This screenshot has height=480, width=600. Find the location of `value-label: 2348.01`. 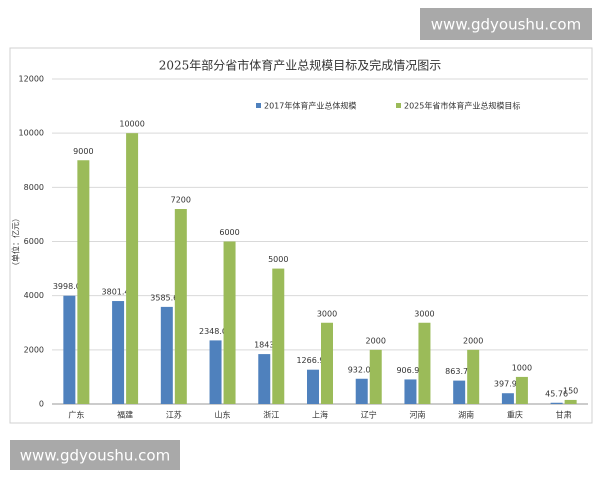

value-label: 2348.01 is located at coordinates (215, 331).